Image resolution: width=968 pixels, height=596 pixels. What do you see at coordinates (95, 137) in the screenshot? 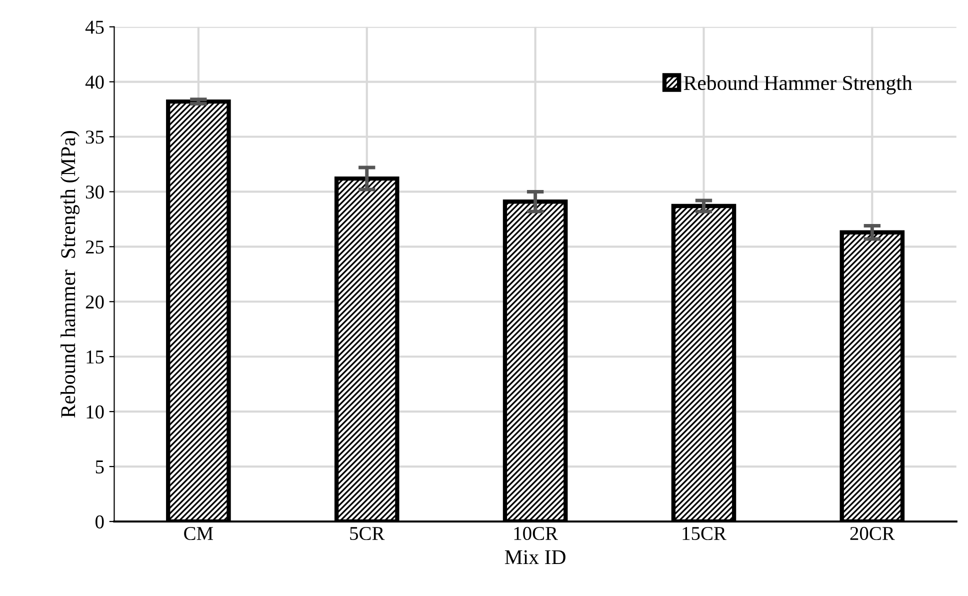
I see `y-tick-label: 35` at bounding box center [95, 137].